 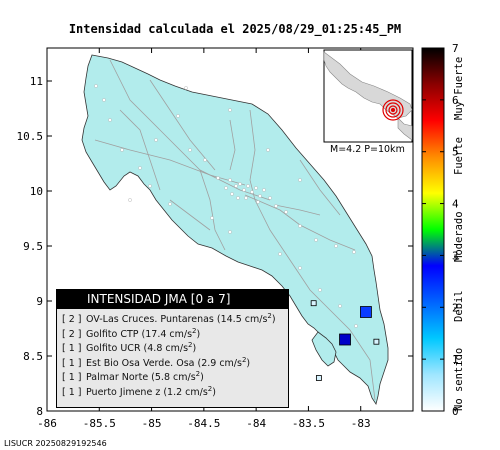 I want to click on legend-station-row: [ 1 ] Puerto Jimene z (1.2 cm/s2), so click(x=172, y=390).